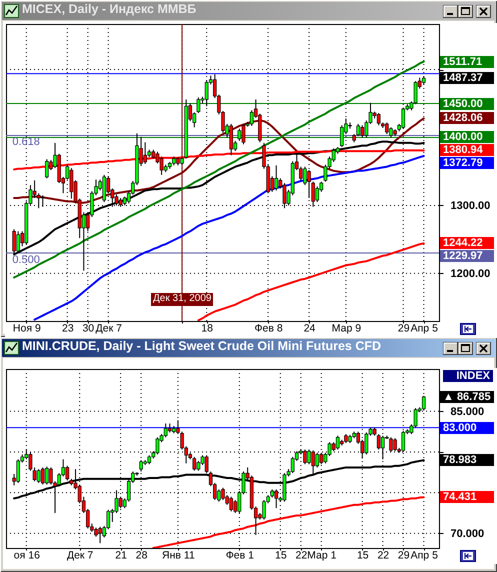 This screenshot has width=497, height=572. What do you see at coordinates (347, 328) in the screenshot?
I see `x-tick-label: Мар 9` at bounding box center [347, 328].